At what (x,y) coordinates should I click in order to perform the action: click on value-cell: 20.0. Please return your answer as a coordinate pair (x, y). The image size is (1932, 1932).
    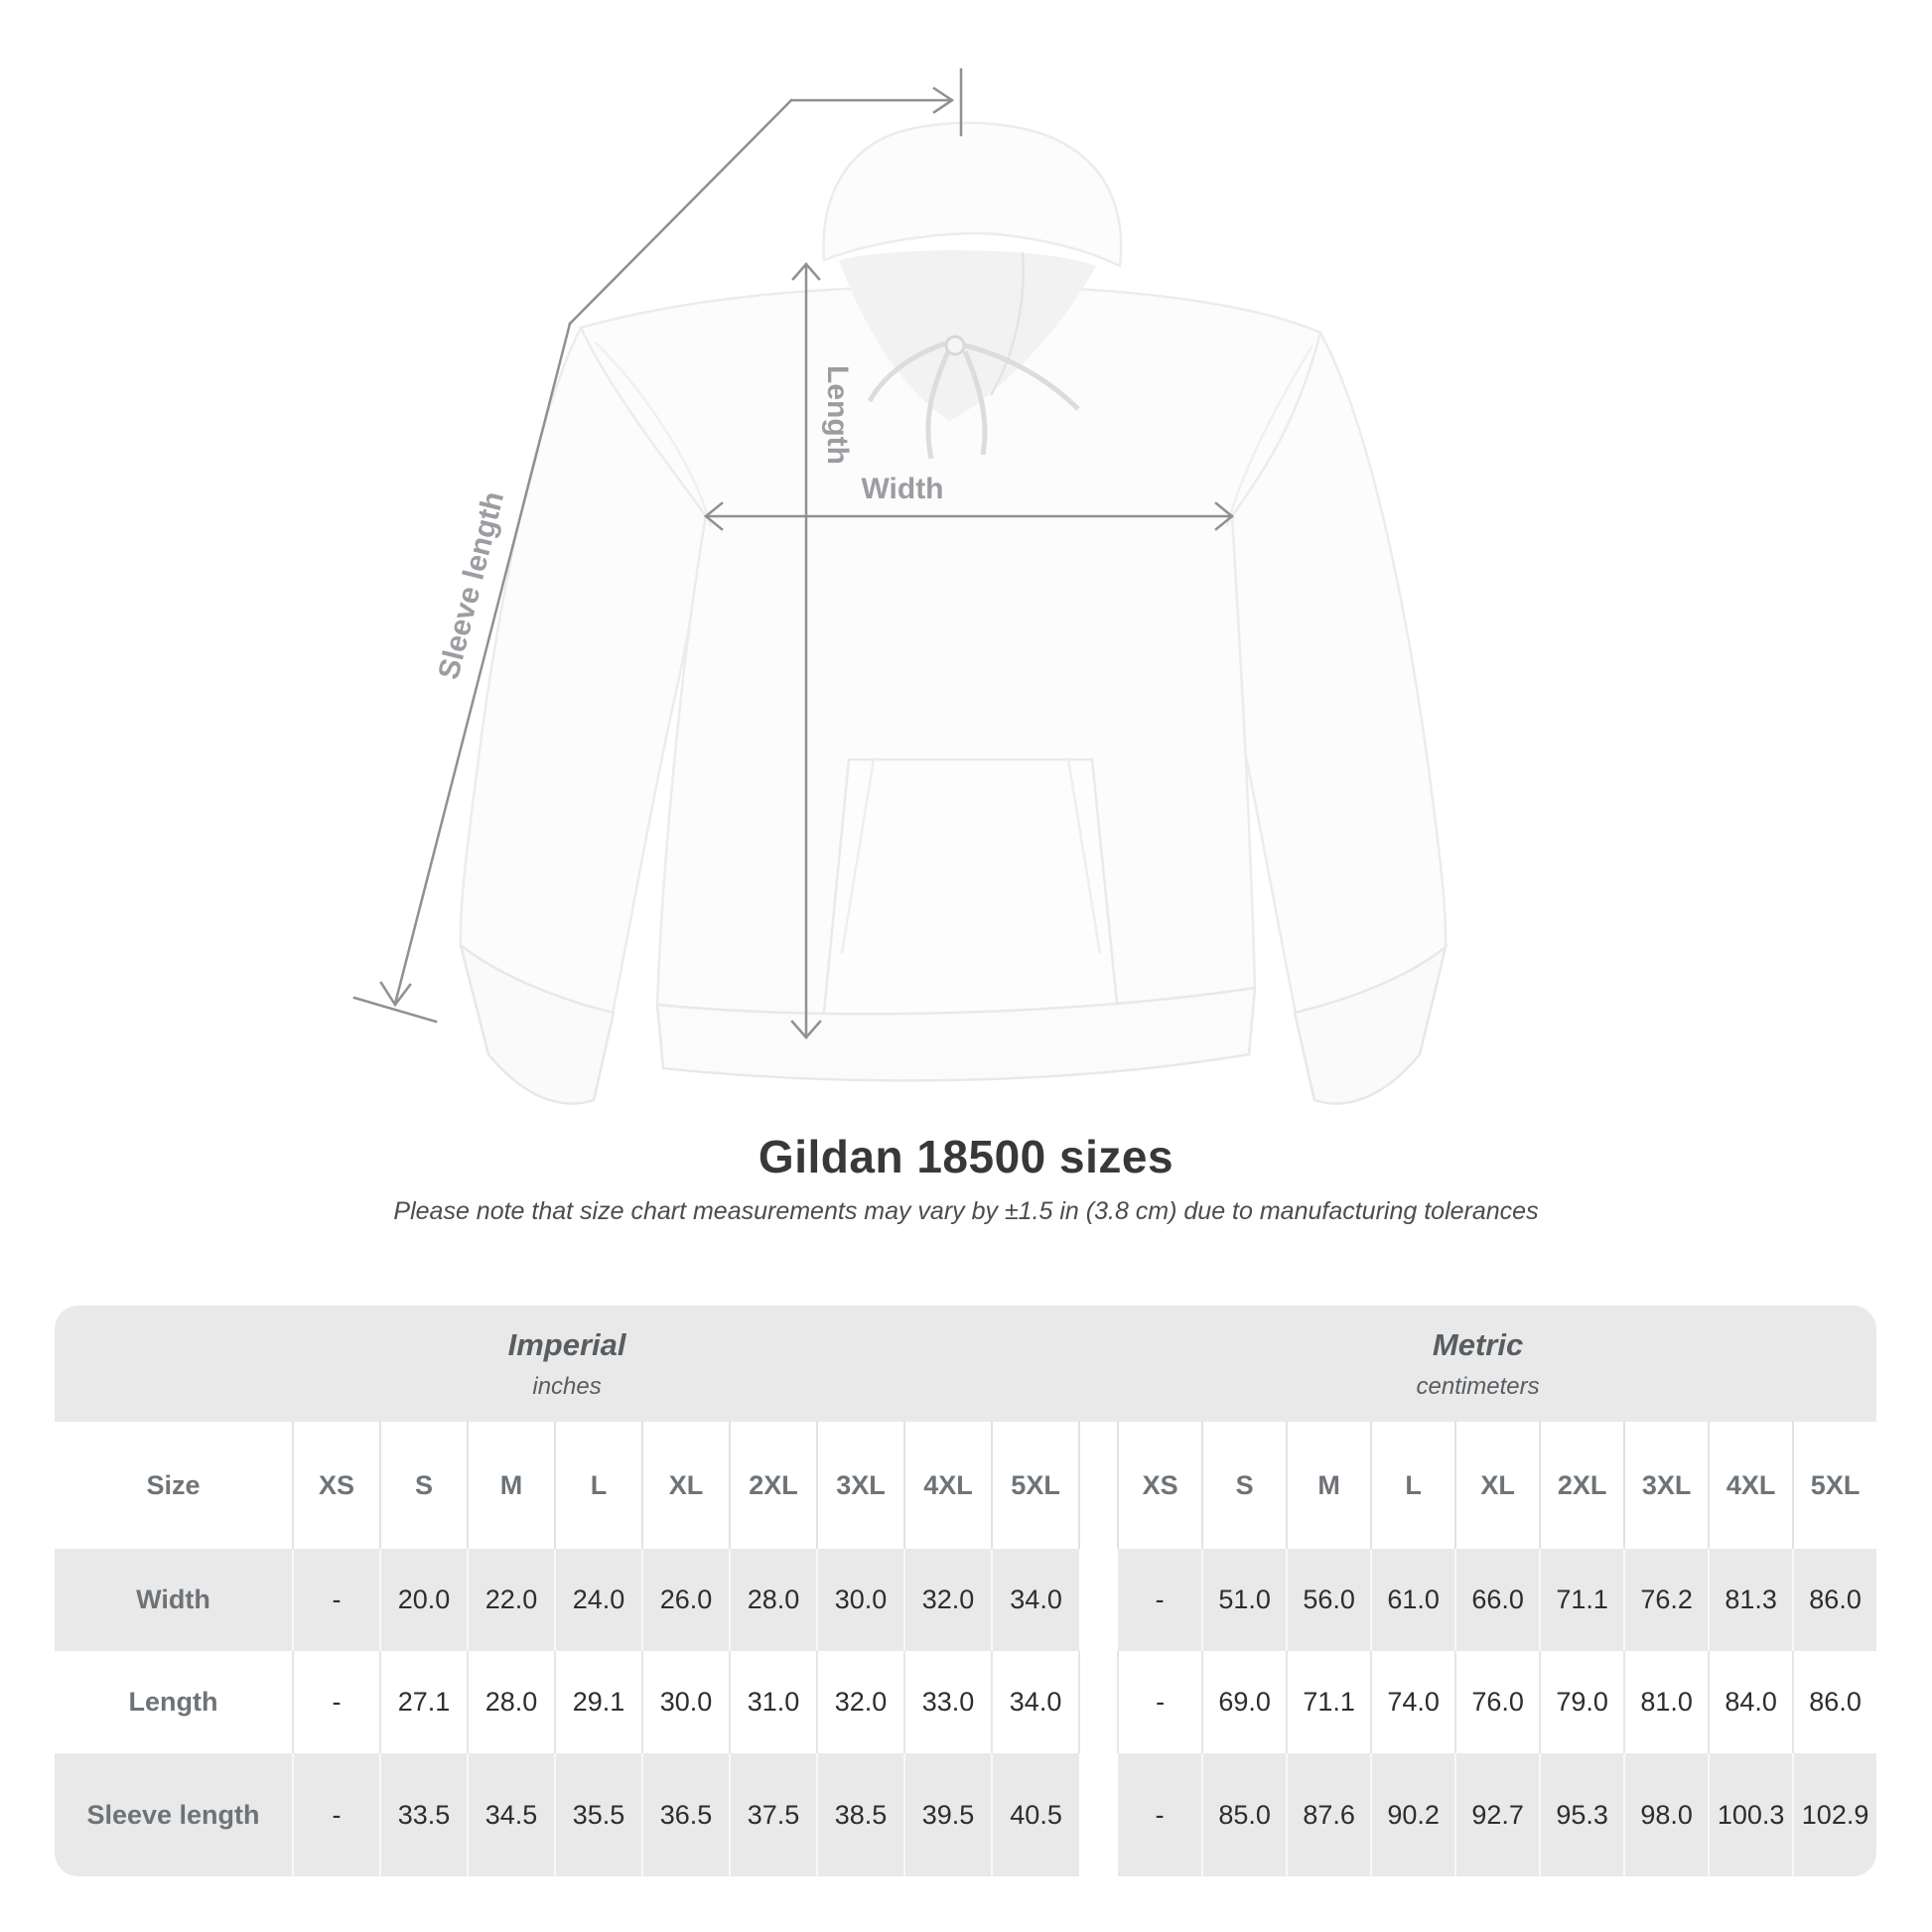
    Looking at the image, I should click on (424, 1600).